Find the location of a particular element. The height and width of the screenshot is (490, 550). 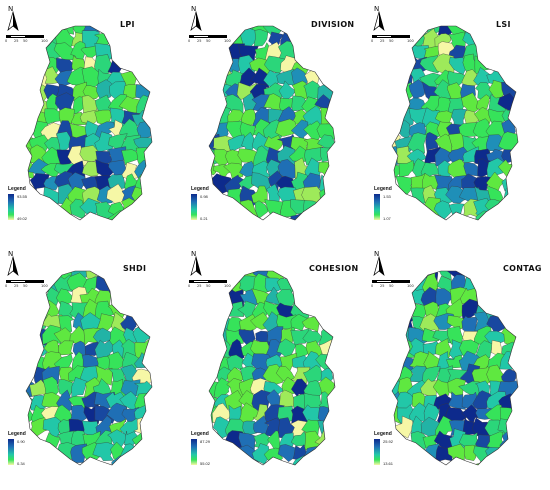

legend-max-value: 0.90 is located at coordinates (21, 441).